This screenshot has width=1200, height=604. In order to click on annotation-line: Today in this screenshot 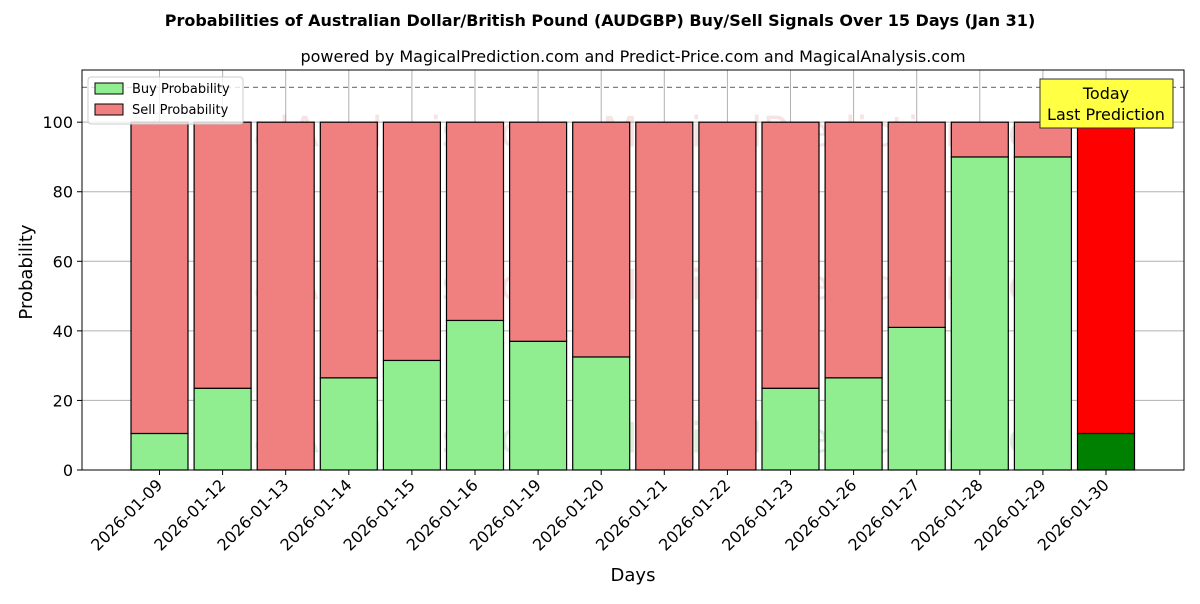, I will do `click(1105, 93)`.